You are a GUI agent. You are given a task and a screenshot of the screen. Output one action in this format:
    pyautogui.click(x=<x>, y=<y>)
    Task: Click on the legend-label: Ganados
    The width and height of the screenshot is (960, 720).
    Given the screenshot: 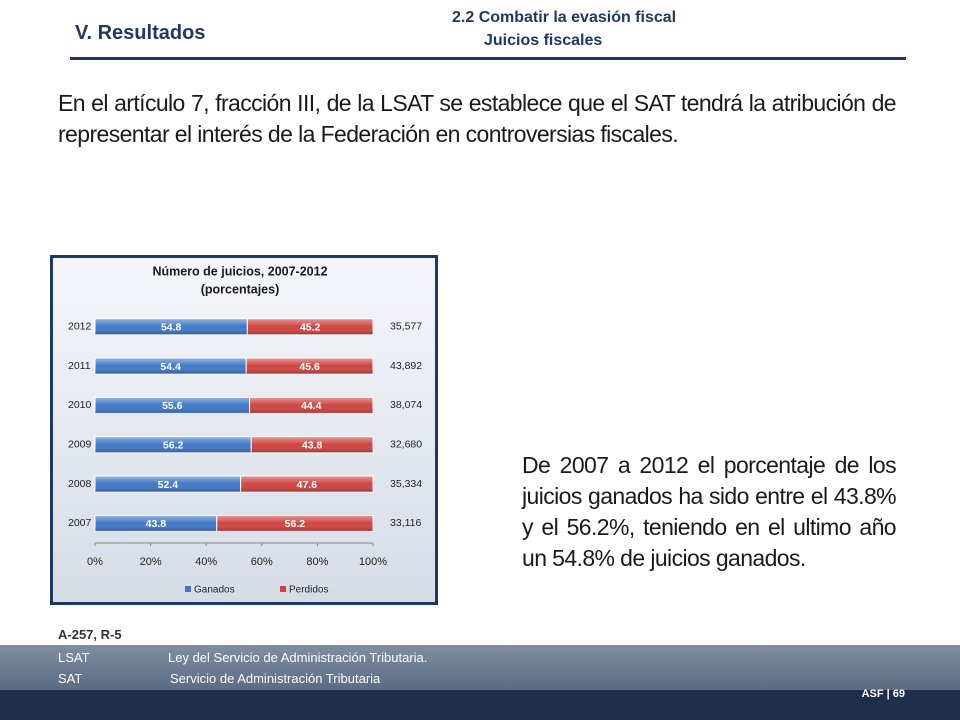 What is the action you would take?
    pyautogui.click(x=214, y=590)
    